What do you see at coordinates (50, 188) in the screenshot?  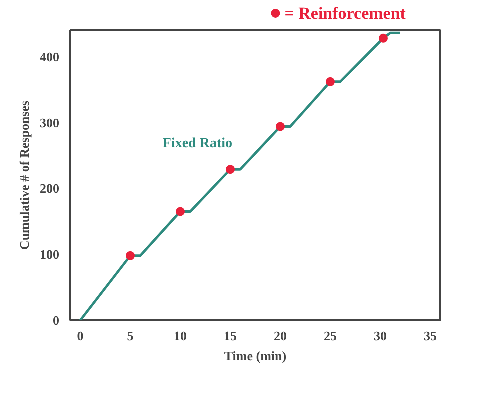 I see `y-tick-label: 200` at bounding box center [50, 188].